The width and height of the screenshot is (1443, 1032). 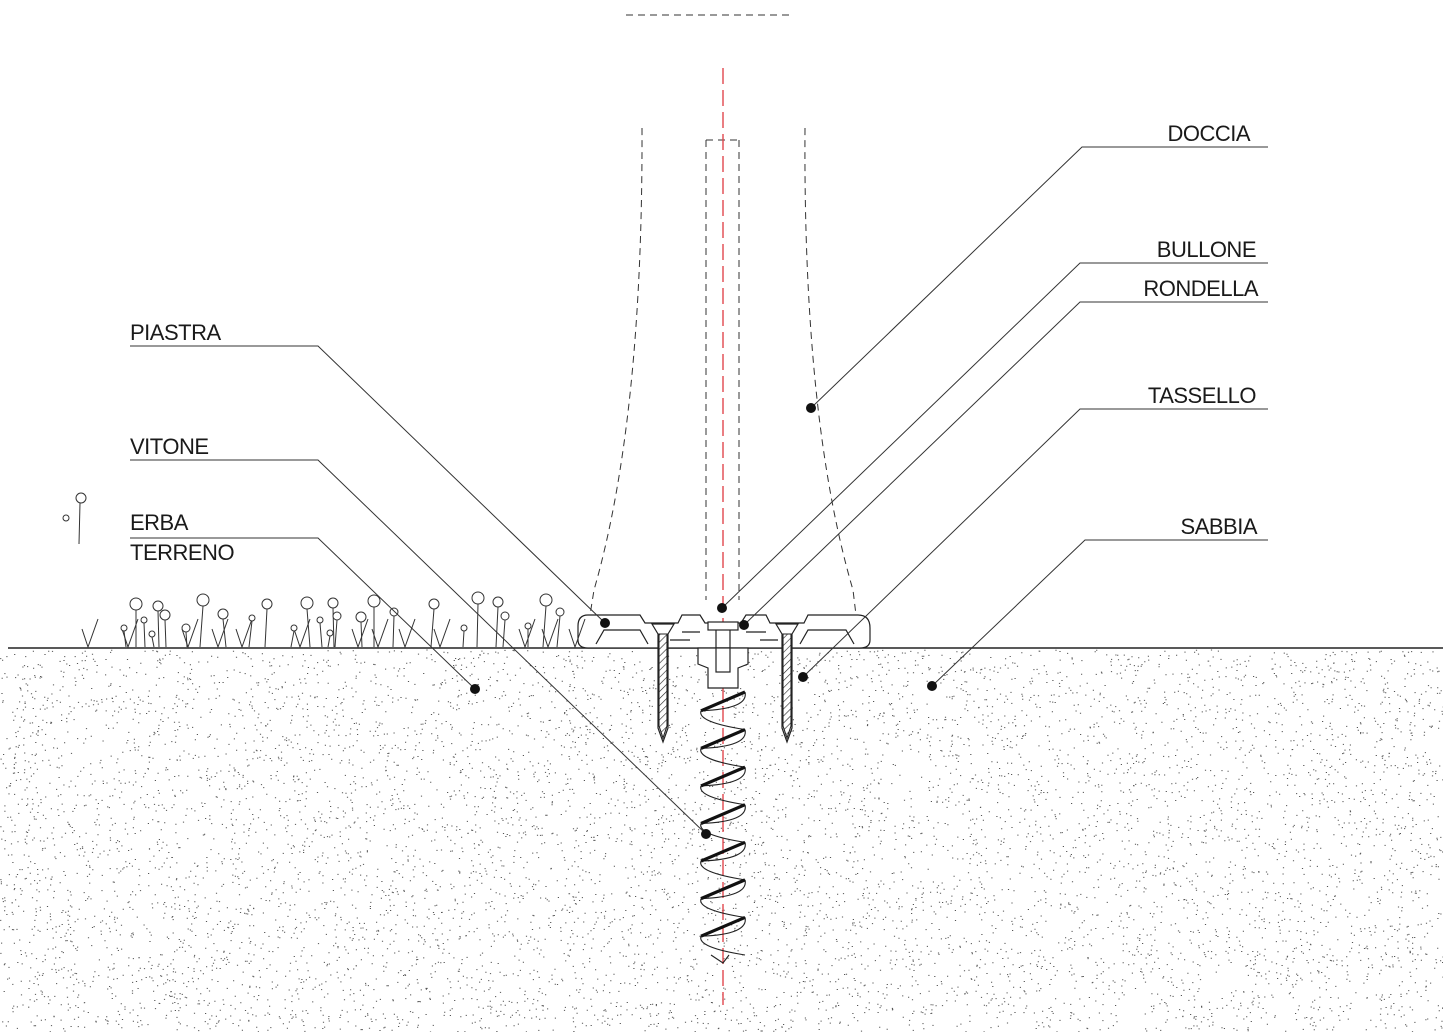 What do you see at coordinates (787, 683) in the screenshot?
I see `anchor-right` at bounding box center [787, 683].